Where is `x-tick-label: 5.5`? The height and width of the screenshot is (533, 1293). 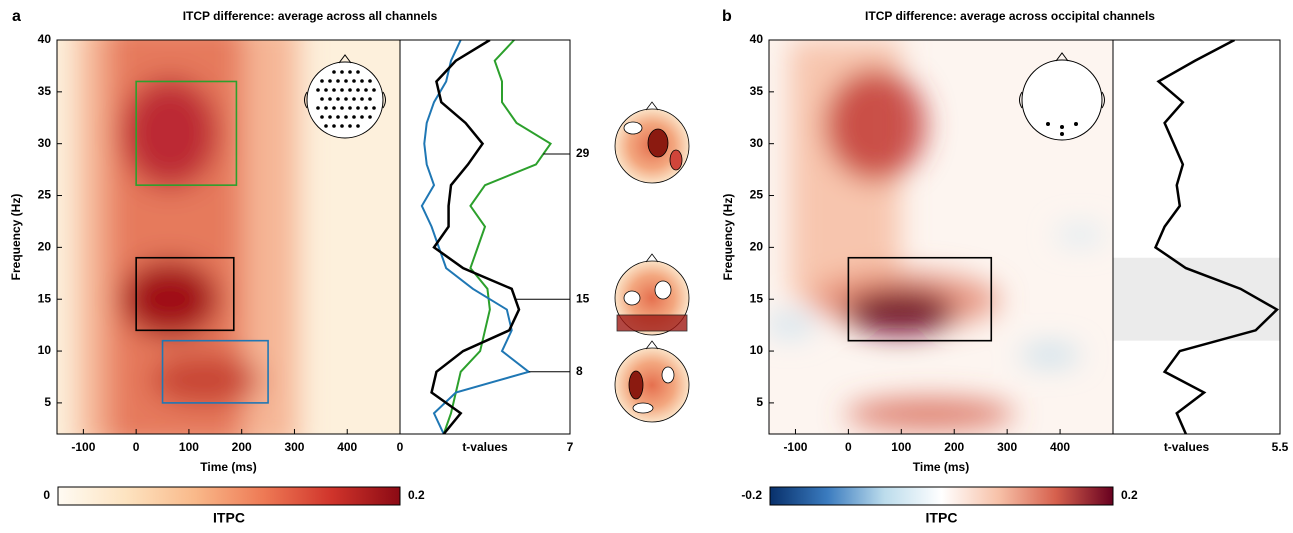 x-tick-label: 5.5 is located at coordinates (1280, 447).